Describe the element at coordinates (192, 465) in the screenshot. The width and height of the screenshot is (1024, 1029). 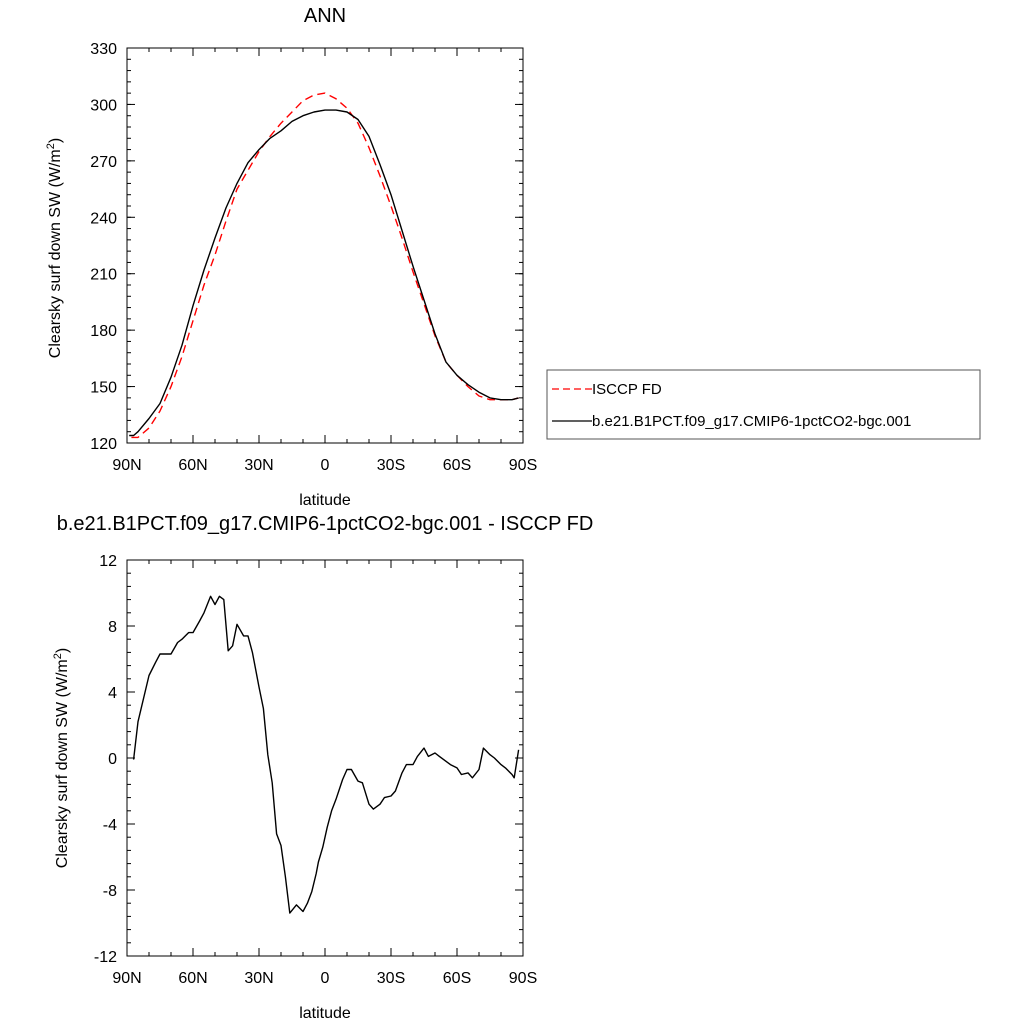
I see `top-x-tick-label: 60N` at that location.